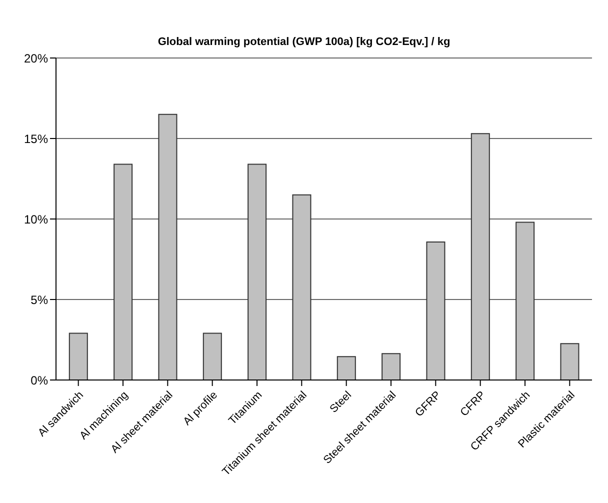 This screenshot has width=608, height=503. What do you see at coordinates (36, 219) in the screenshot?
I see `y-tick-label: 10%` at bounding box center [36, 219].